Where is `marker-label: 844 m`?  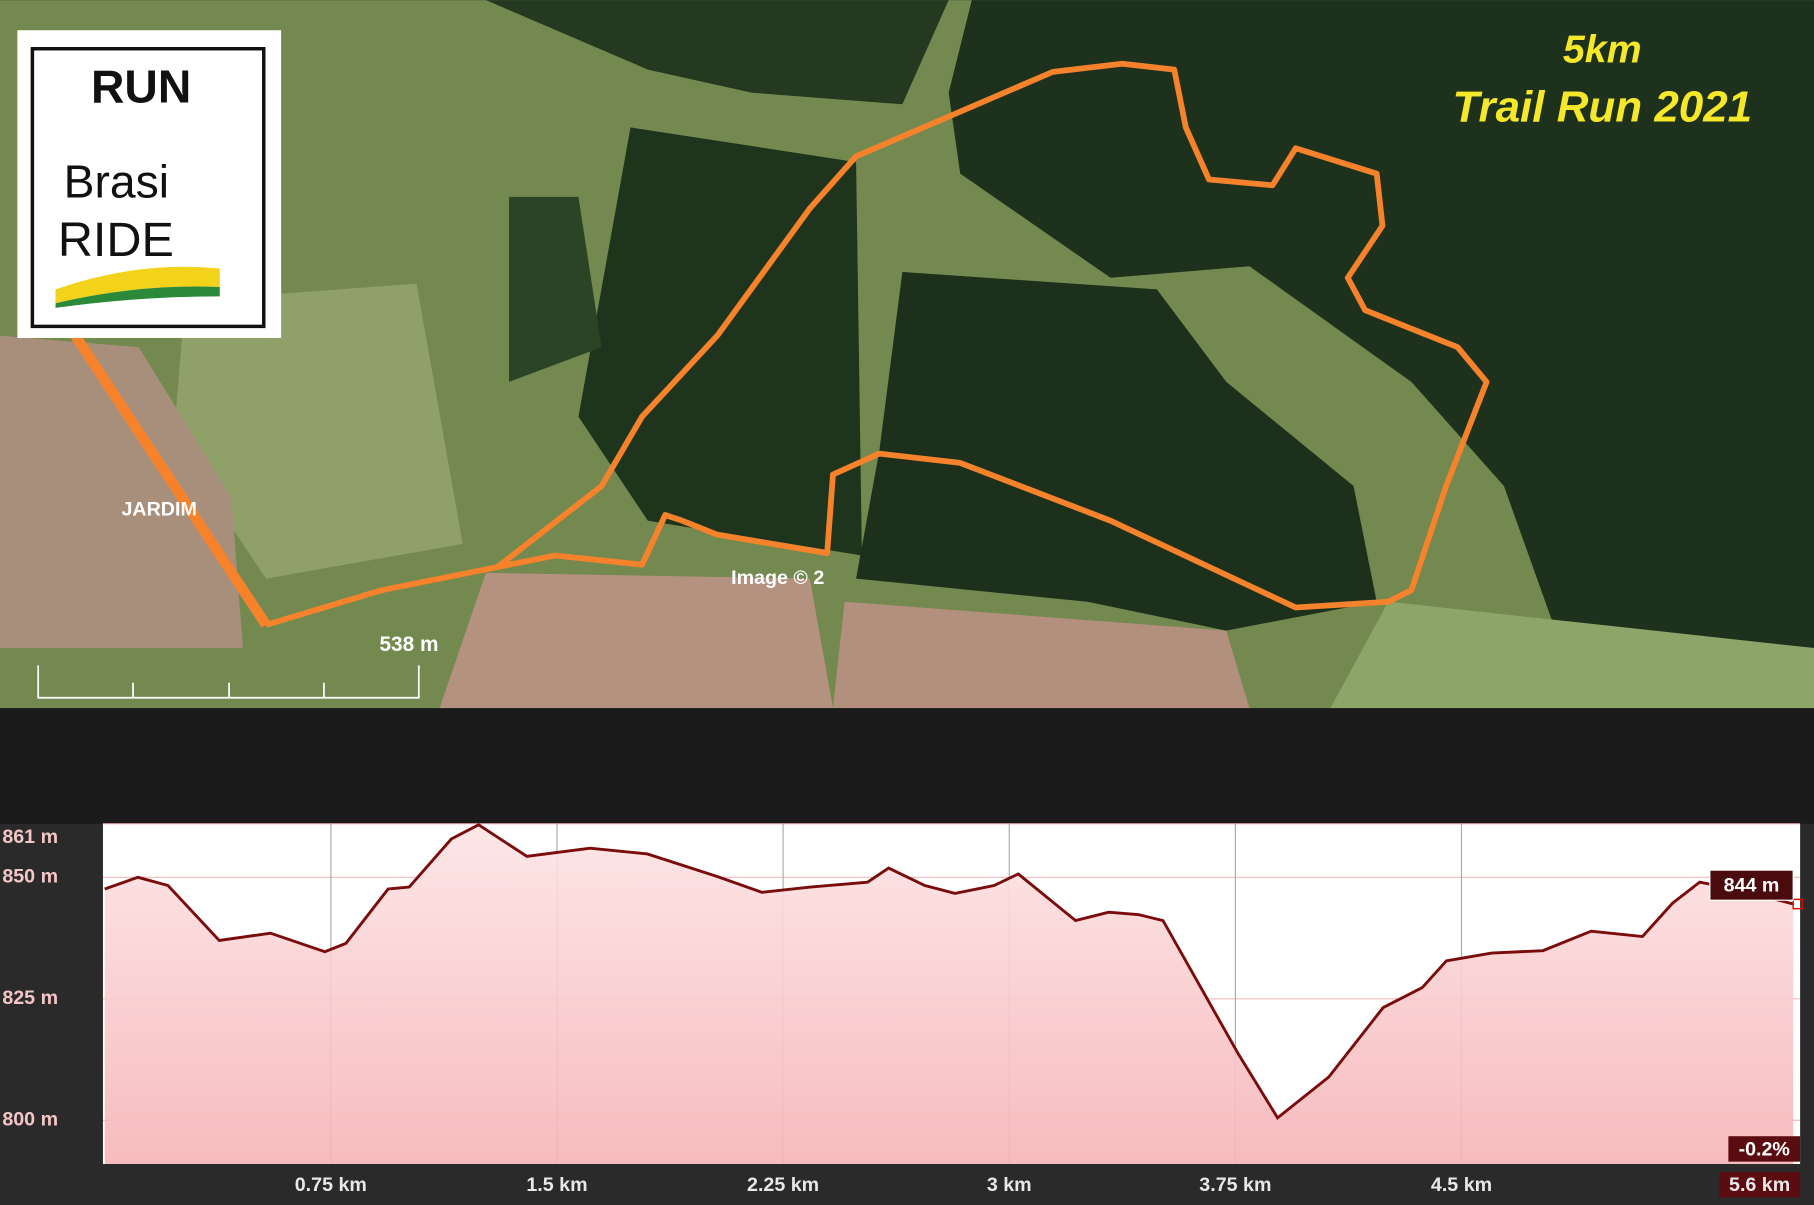
marker-label: 844 m is located at coordinates (1752, 886).